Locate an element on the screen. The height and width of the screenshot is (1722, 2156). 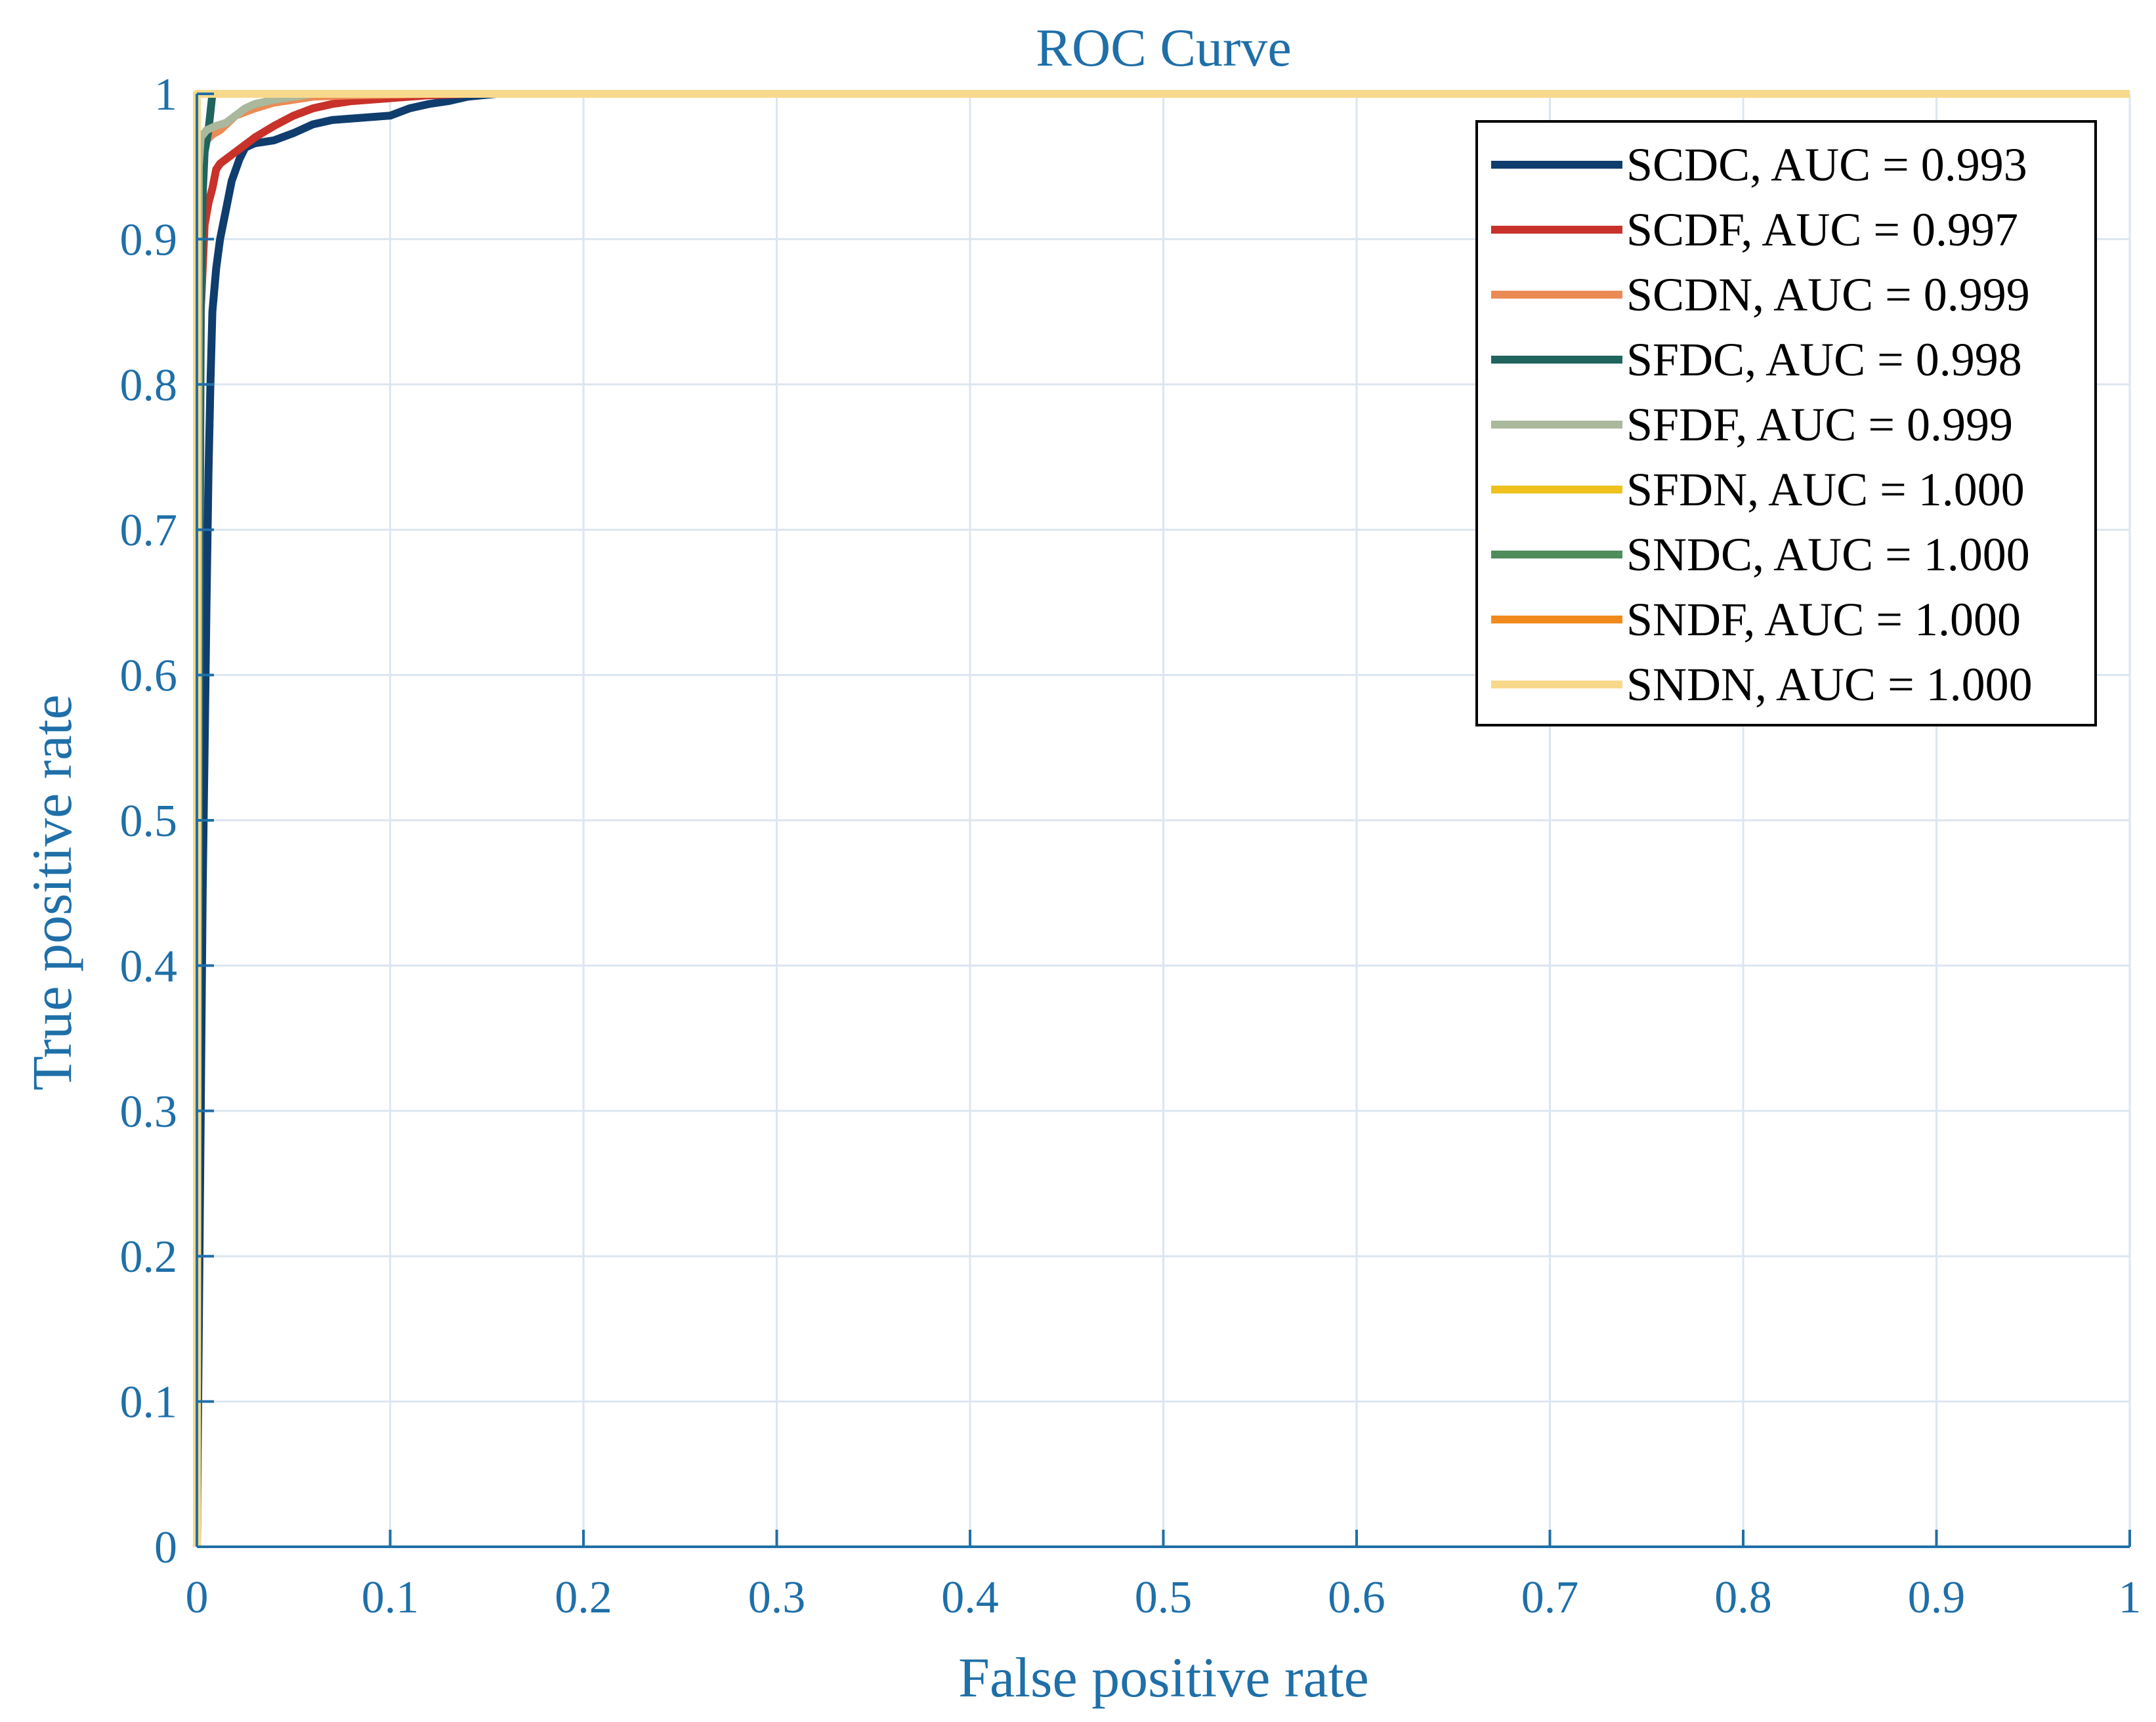
x-tick-label: 0.4 is located at coordinates (970, 1597).